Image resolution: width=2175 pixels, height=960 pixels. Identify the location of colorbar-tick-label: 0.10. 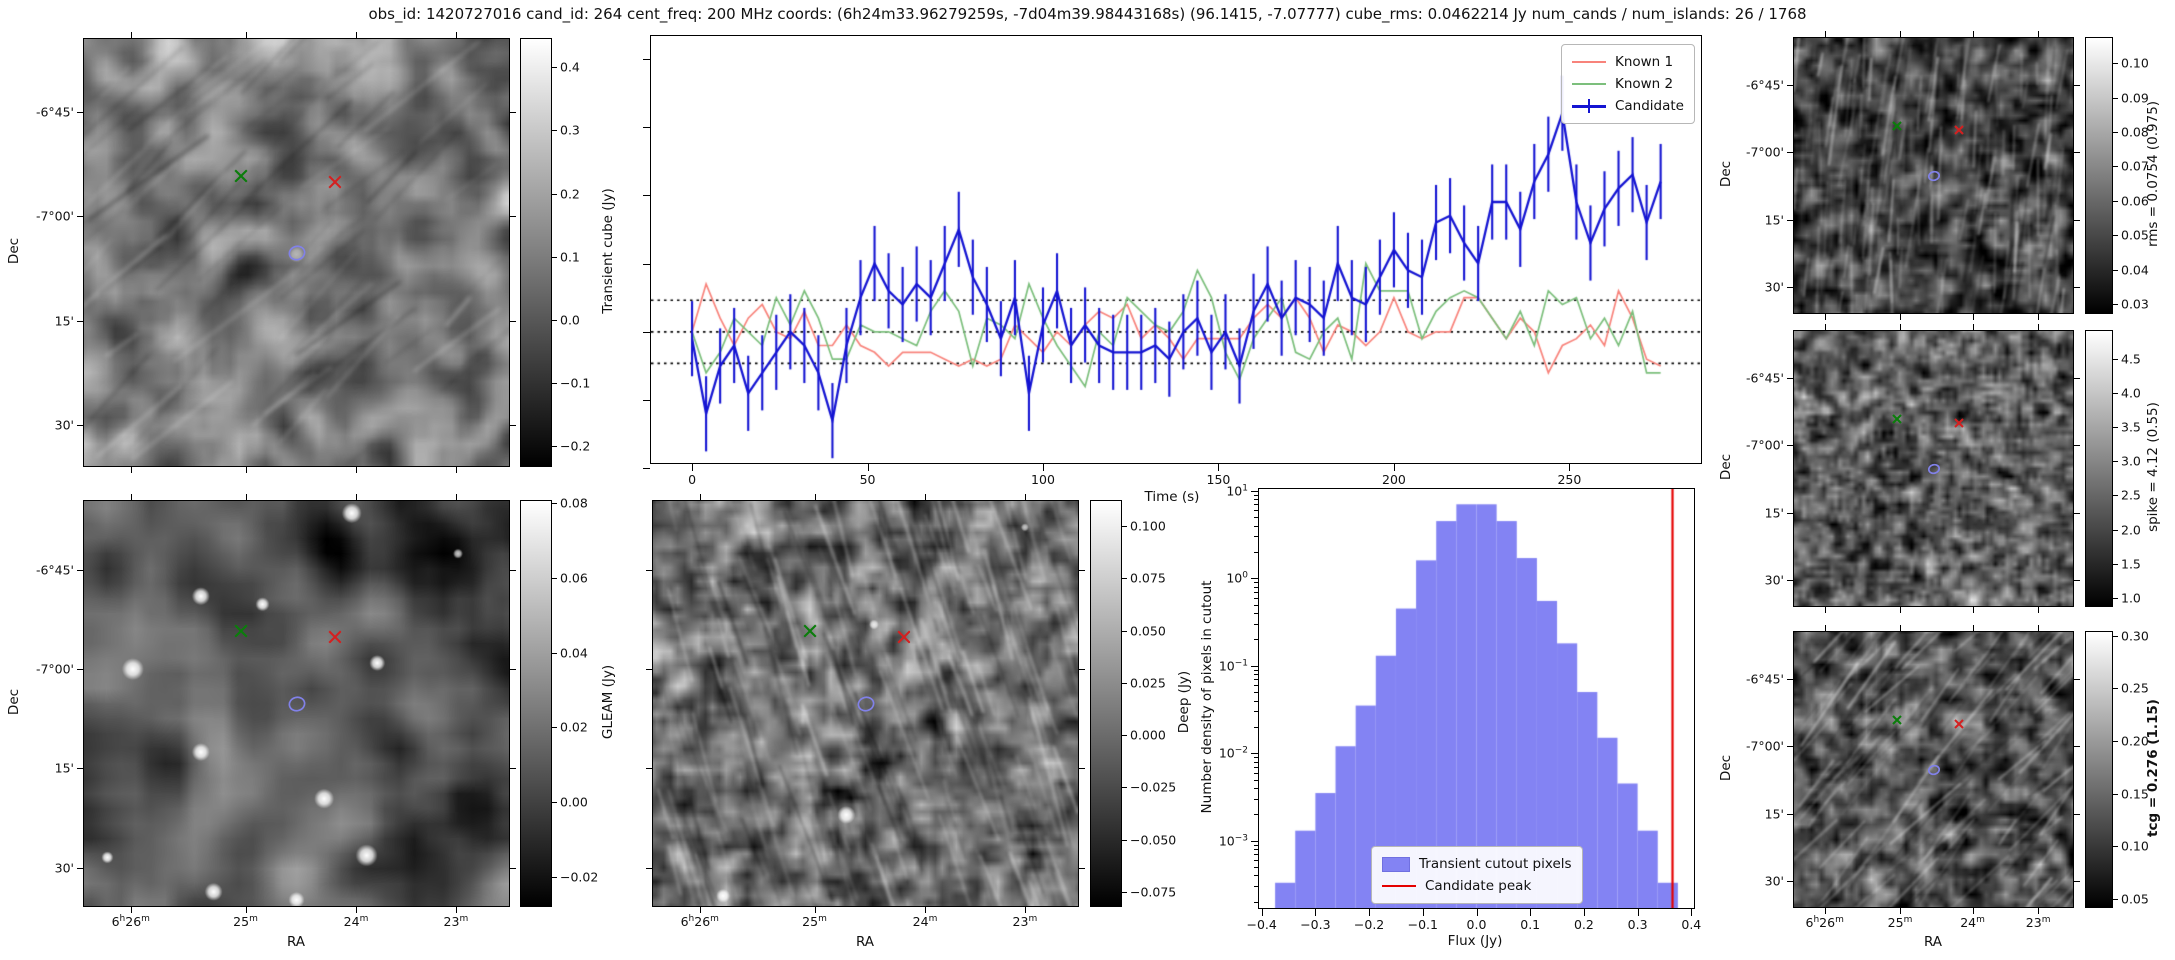
(2135, 846).